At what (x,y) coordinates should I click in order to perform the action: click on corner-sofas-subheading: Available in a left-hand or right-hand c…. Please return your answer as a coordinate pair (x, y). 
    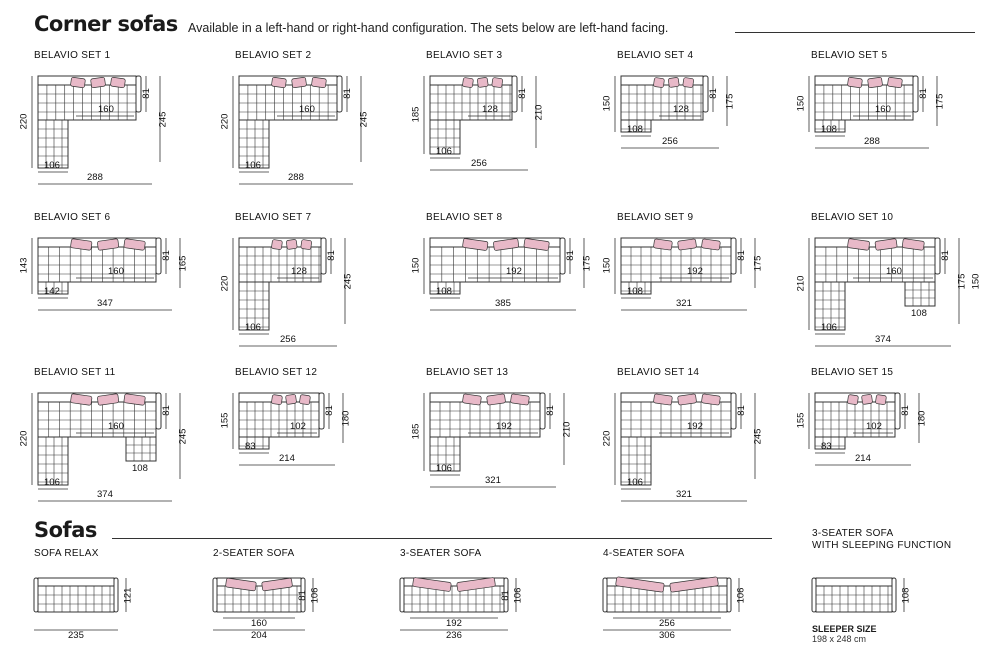
    Looking at the image, I should click on (428, 28).